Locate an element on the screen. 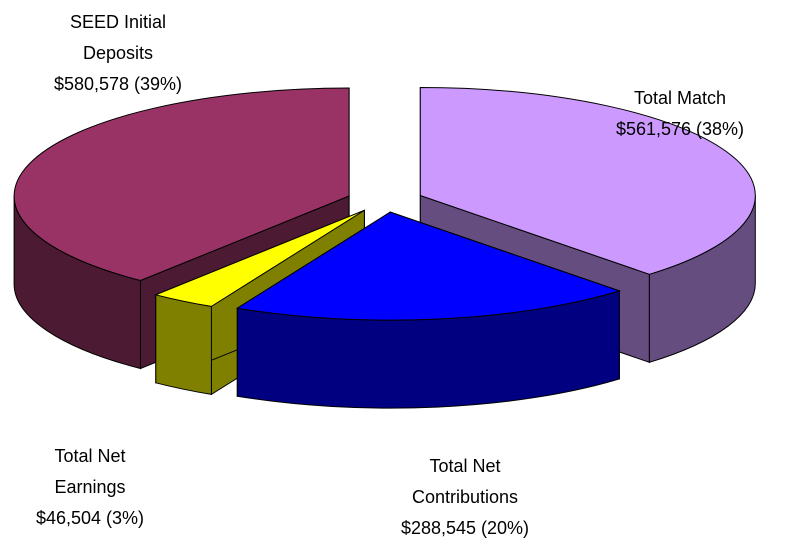  slice-name: SEED Initial Deposits is located at coordinates (118, 37).